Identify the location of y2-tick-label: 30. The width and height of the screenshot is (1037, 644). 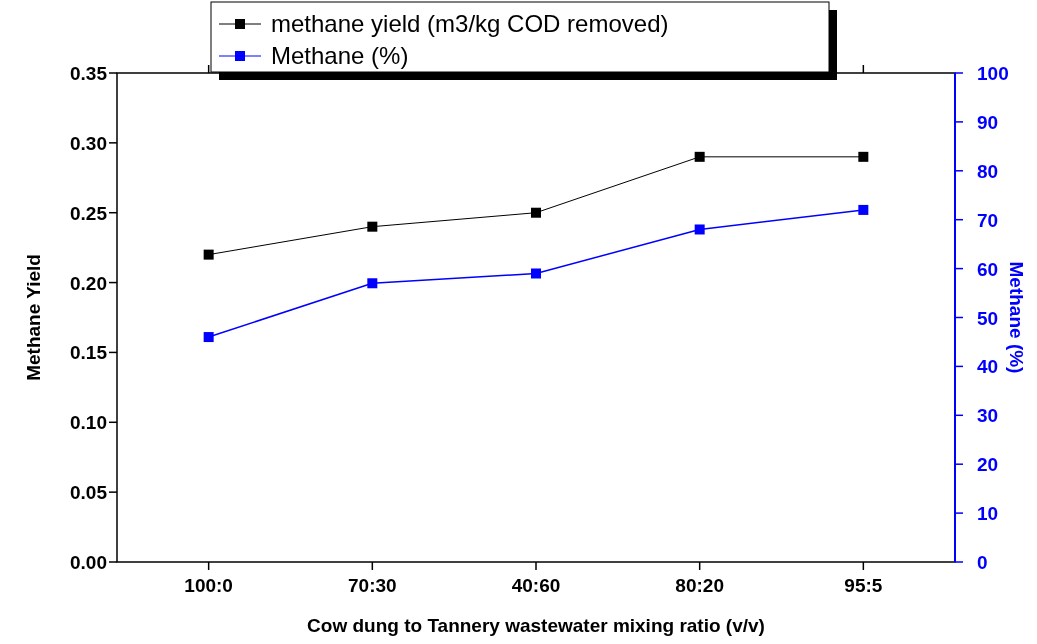
(988, 416).